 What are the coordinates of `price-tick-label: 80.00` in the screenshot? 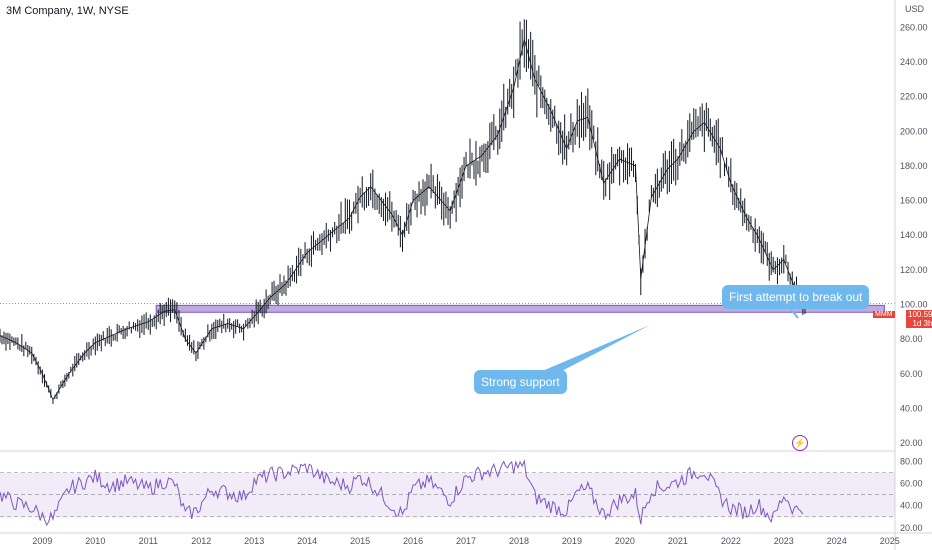 It's located at (911, 339).